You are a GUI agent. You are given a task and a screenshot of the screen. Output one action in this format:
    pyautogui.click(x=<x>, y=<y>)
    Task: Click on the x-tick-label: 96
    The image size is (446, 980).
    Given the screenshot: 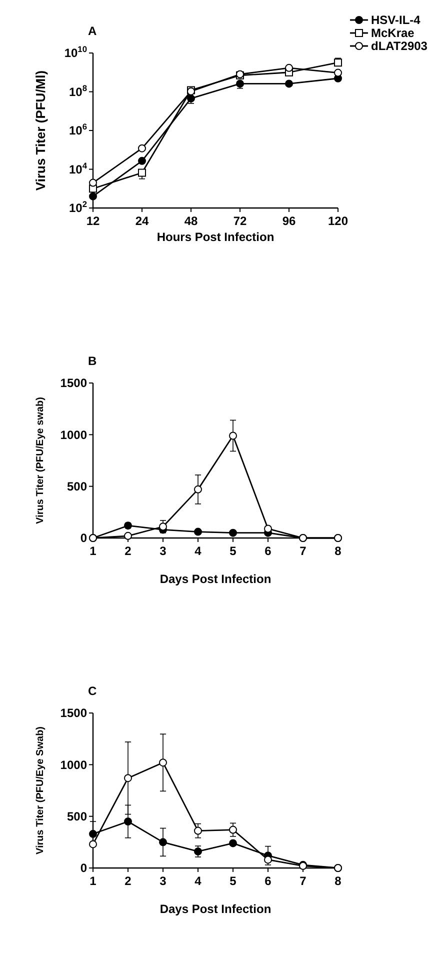 What is the action you would take?
    pyautogui.click(x=289, y=221)
    